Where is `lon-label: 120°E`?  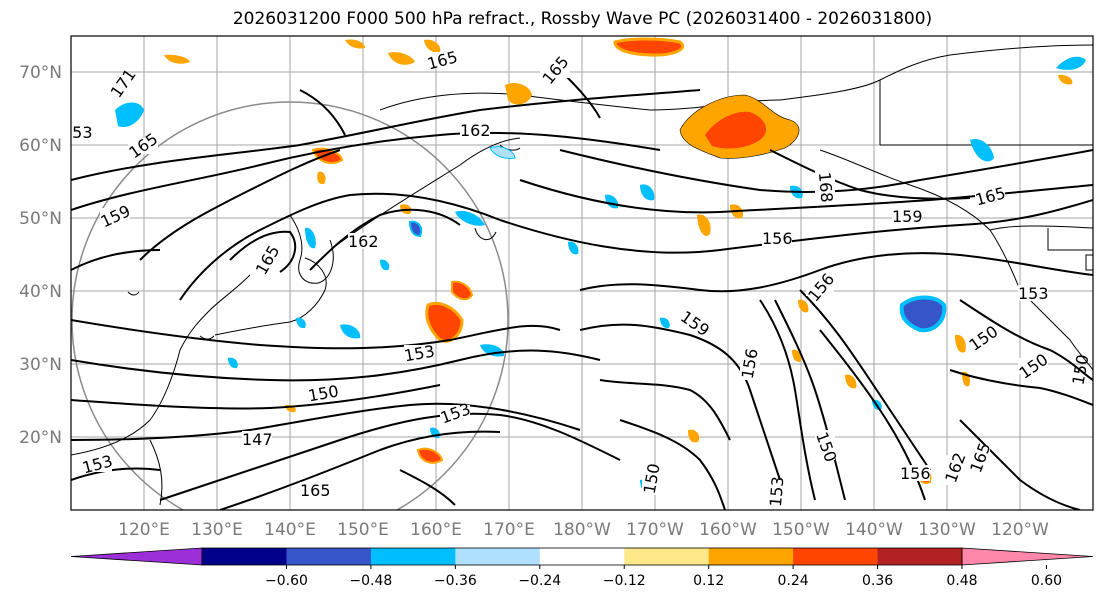 lon-label: 120°E is located at coordinates (144, 530).